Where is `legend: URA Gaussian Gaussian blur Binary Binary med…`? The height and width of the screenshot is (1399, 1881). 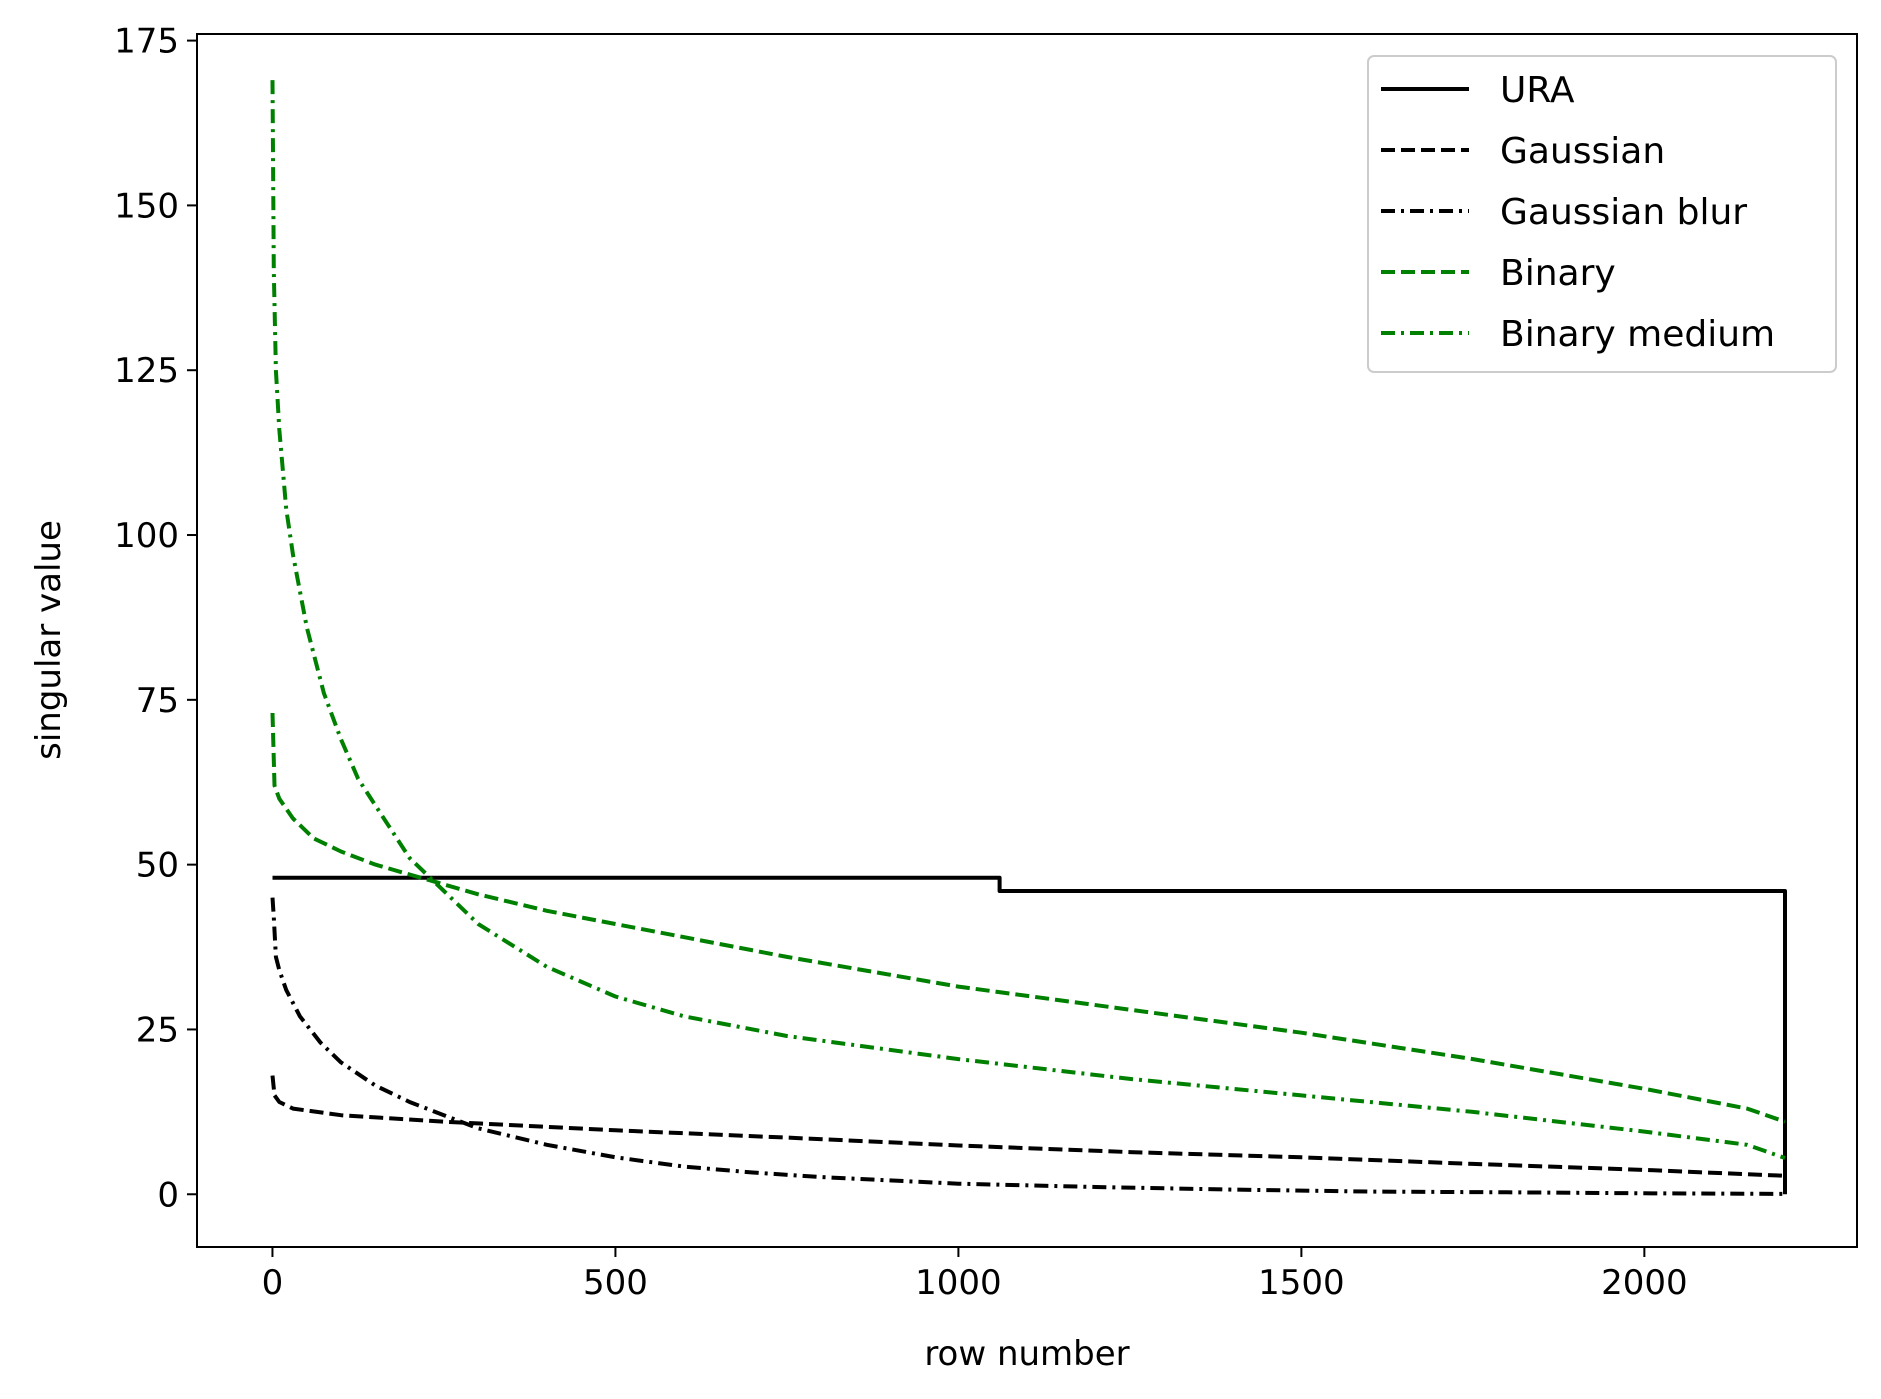 legend: URA Gaussian Gaussian blur Binary Binary med… is located at coordinates (1602, 214).